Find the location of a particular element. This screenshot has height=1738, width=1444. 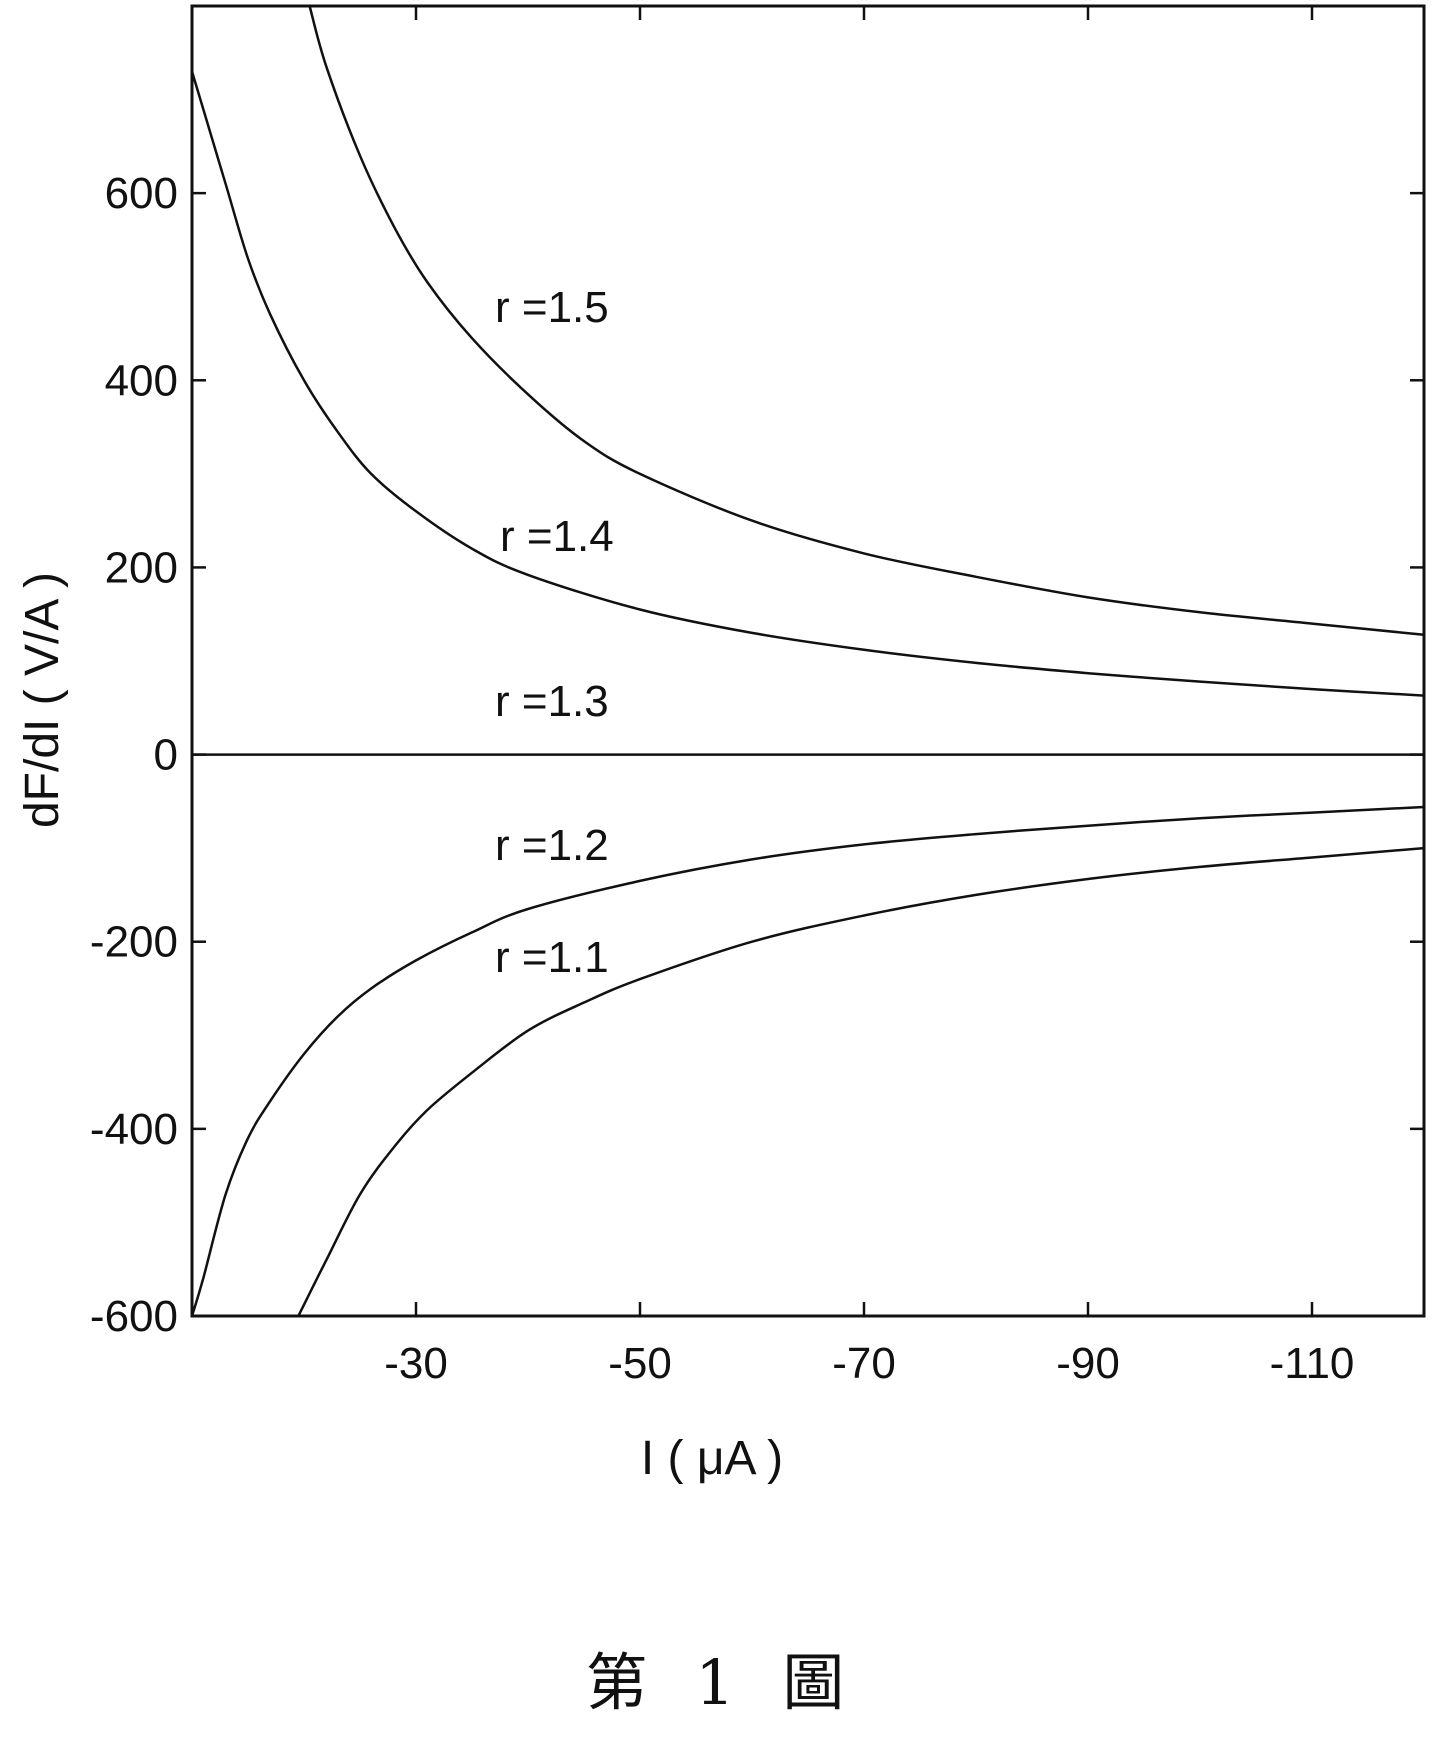

y-tick-label: -400 is located at coordinates (134, 1129).